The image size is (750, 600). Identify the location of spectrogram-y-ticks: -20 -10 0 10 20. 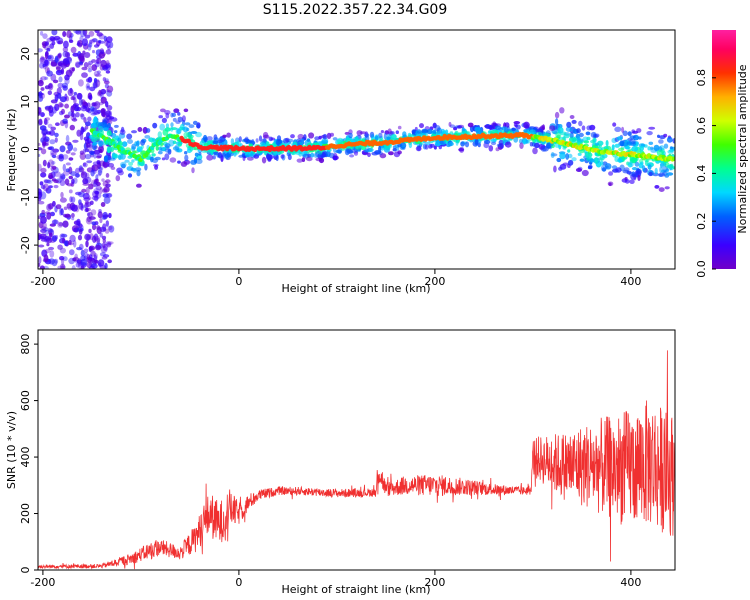
(28, 150).